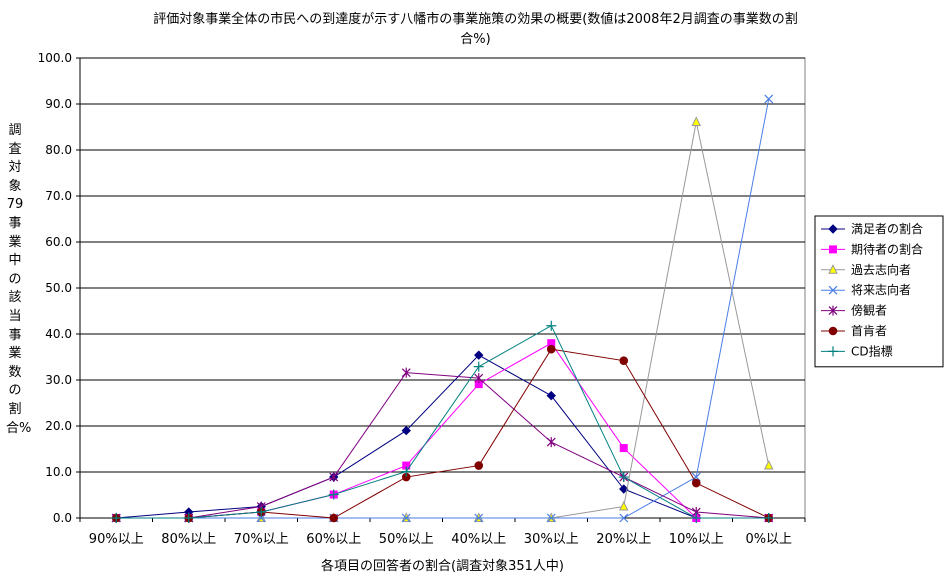 The image size is (951, 579). Describe the element at coordinates (58, 426) in the screenshot. I see `y-tick-label: 20.0` at that location.